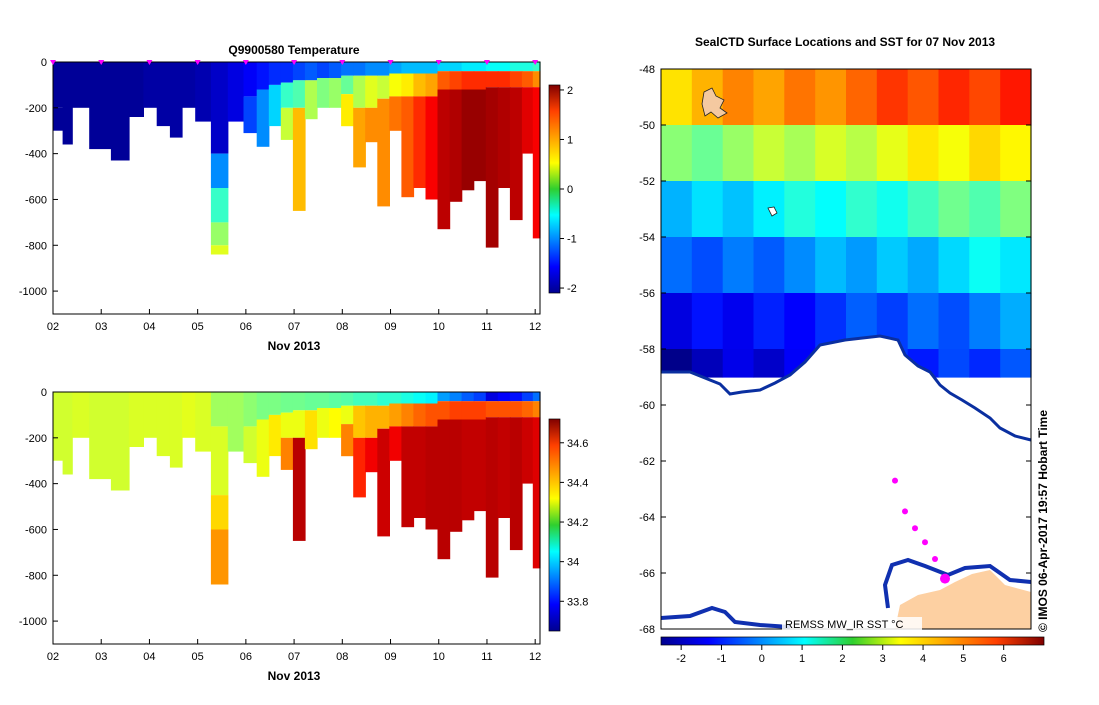 The width and height of the screenshot is (1099, 705). Describe the element at coordinates (963, 599) in the screenshot. I see `antarctic-land` at that location.